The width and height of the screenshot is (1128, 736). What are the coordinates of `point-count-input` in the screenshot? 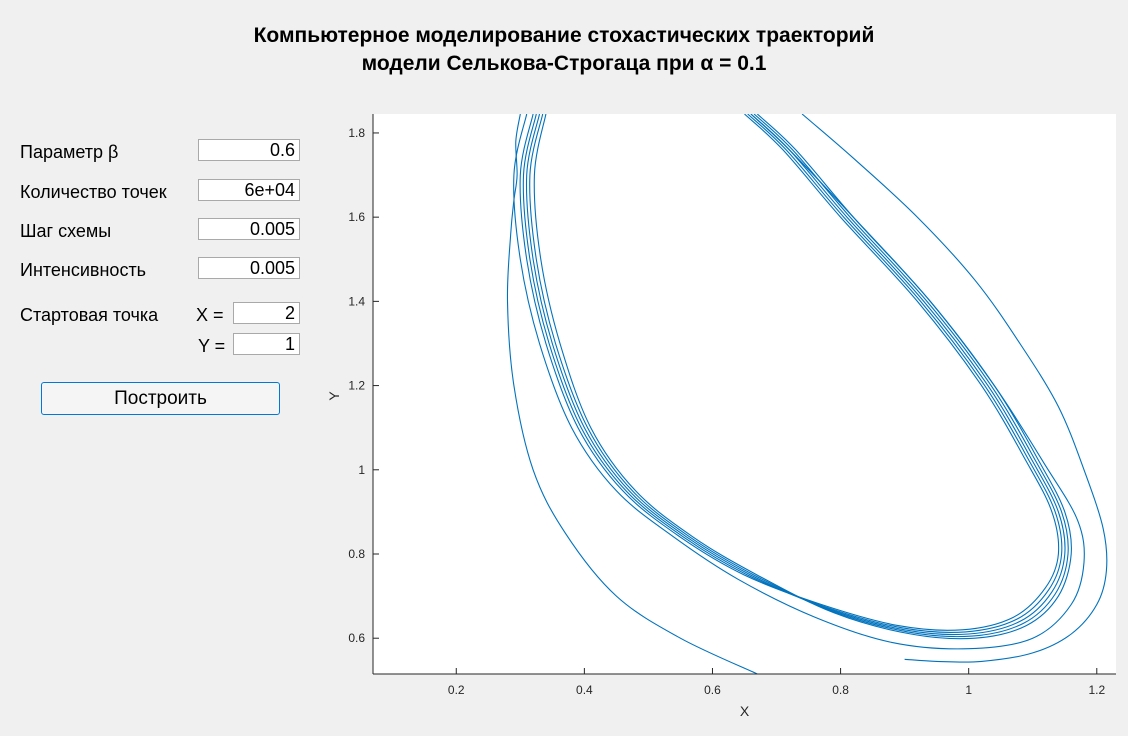 It's located at (249, 190).